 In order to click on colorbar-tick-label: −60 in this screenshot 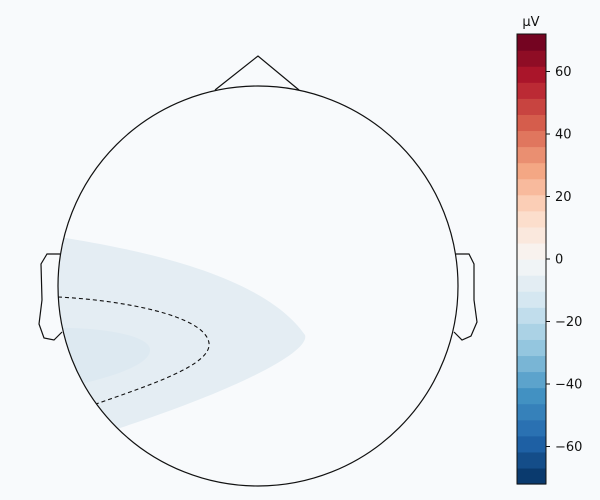, I will do `click(568, 447)`.